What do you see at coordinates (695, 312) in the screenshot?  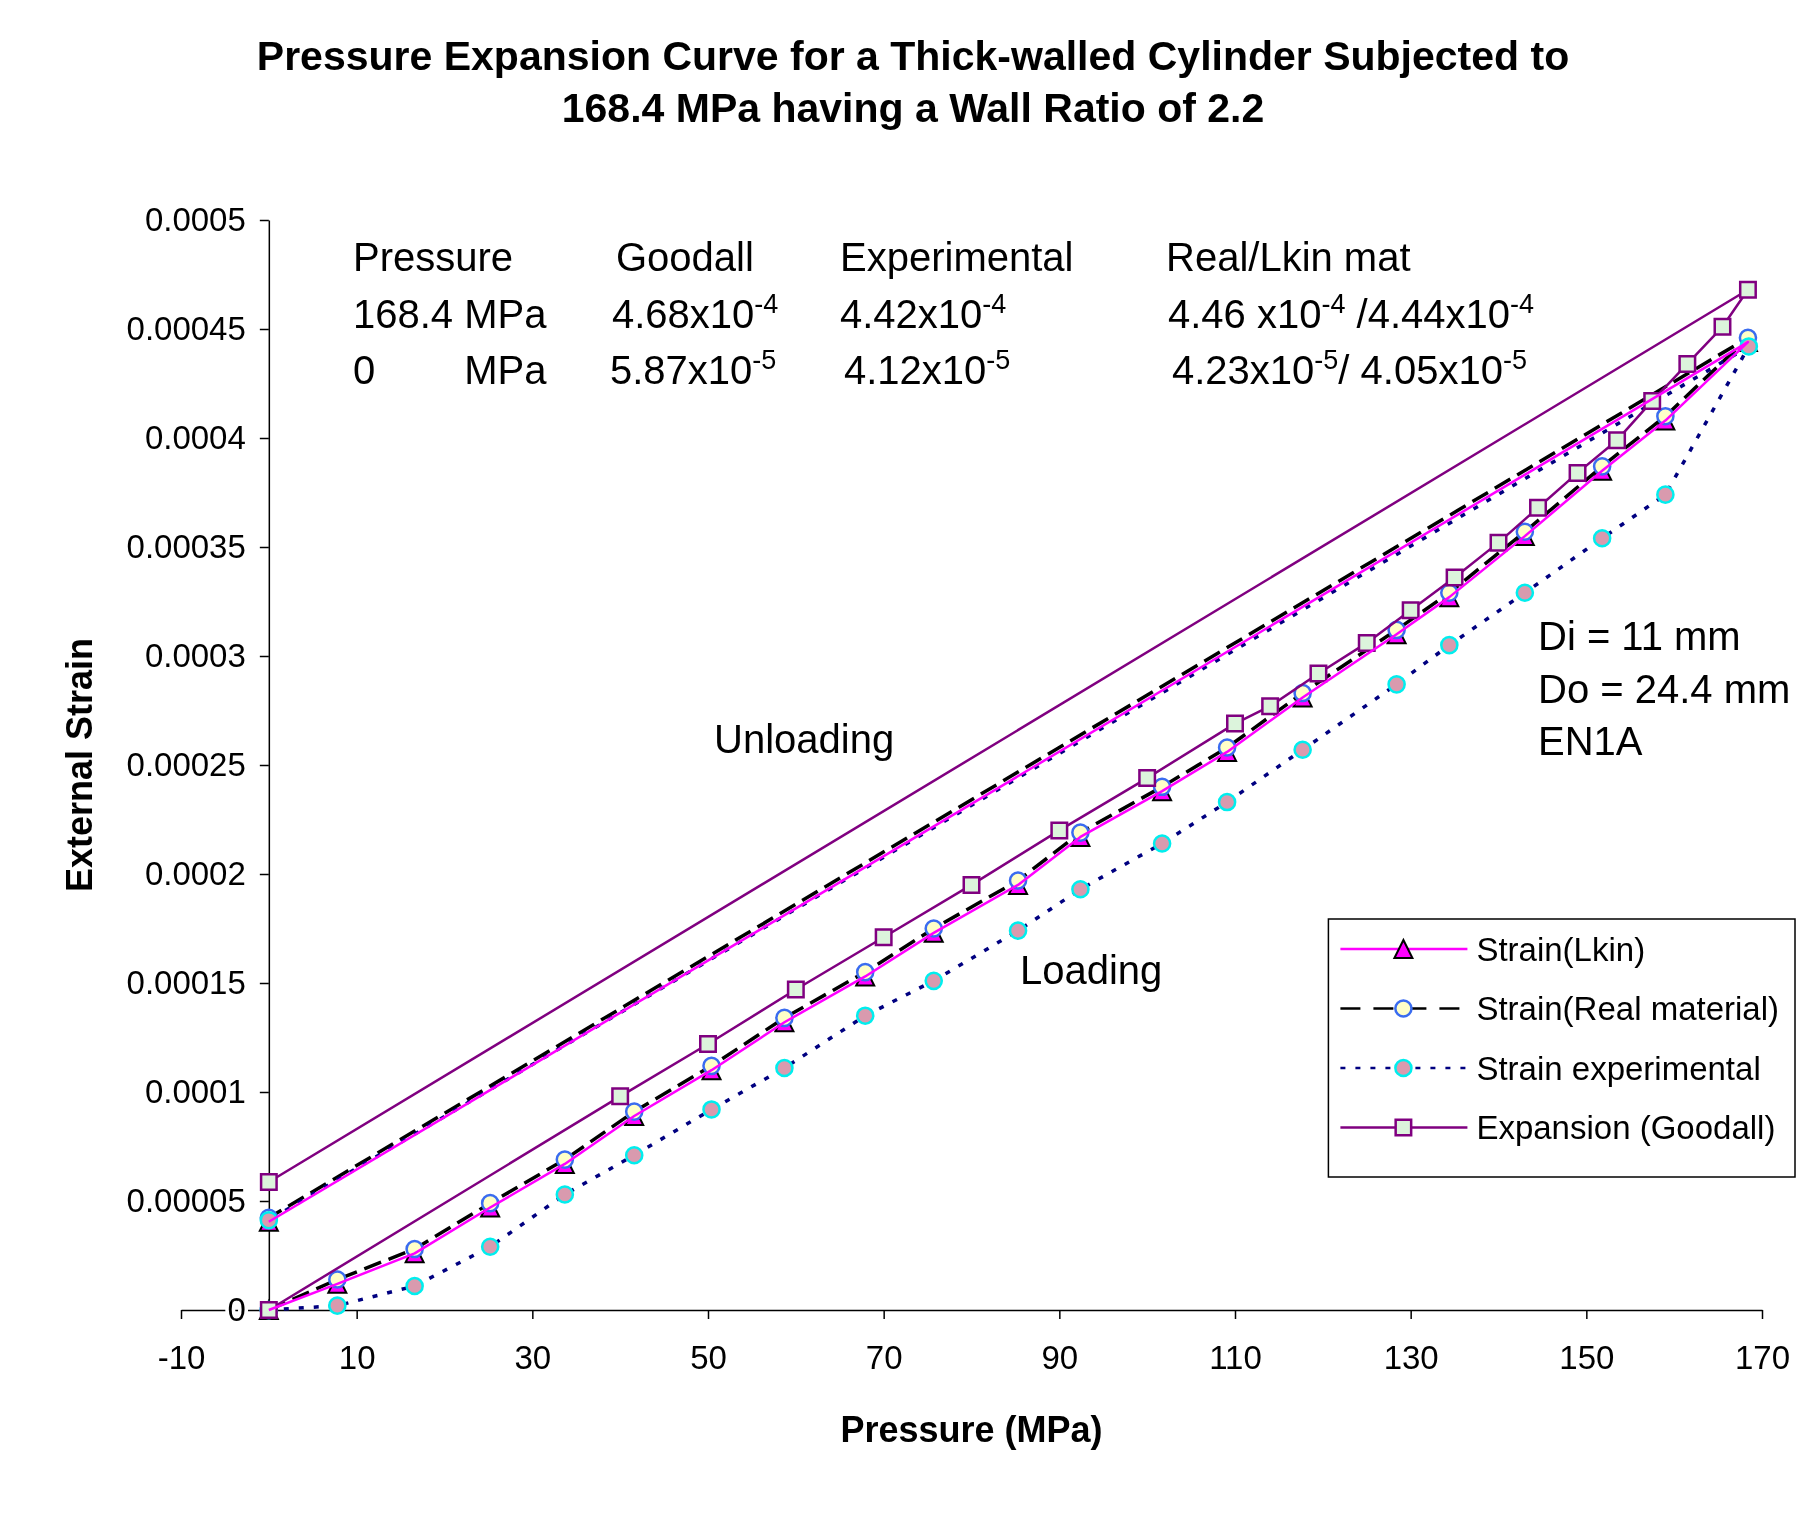 I see `annotation: 4.68x10$^{-4}$` at bounding box center [695, 312].